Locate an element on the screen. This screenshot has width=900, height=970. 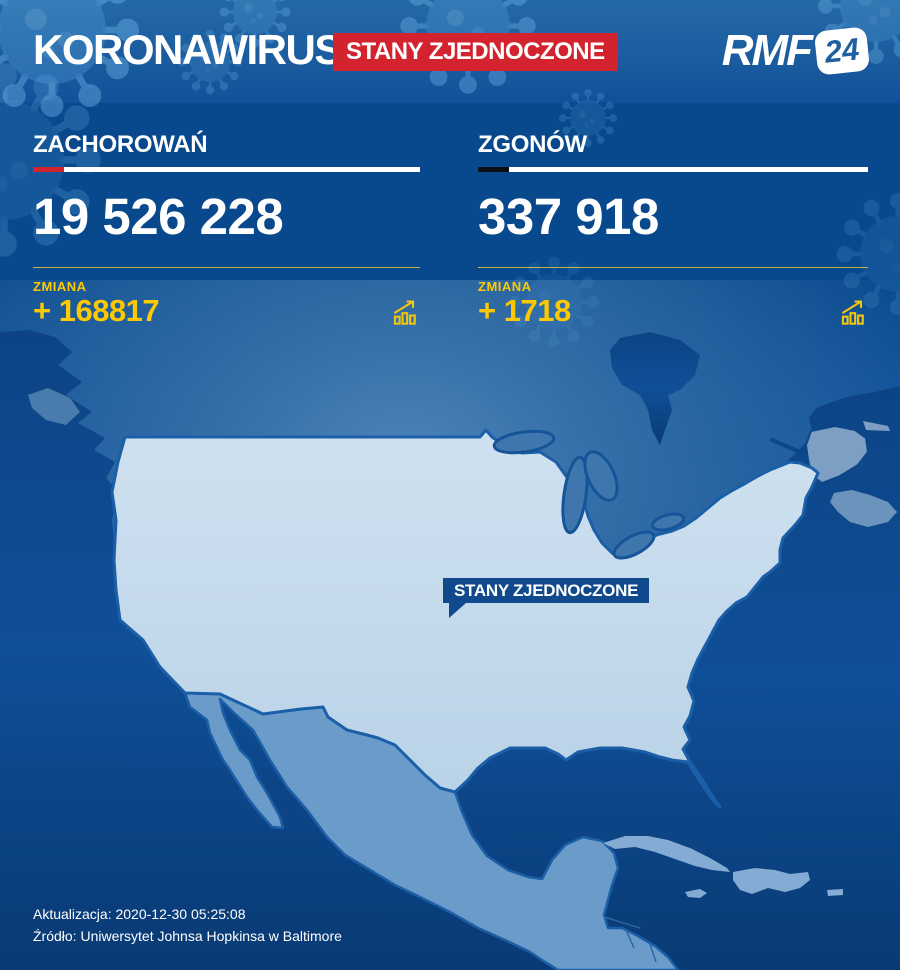
map-label-pointer is located at coordinates (457, 610).